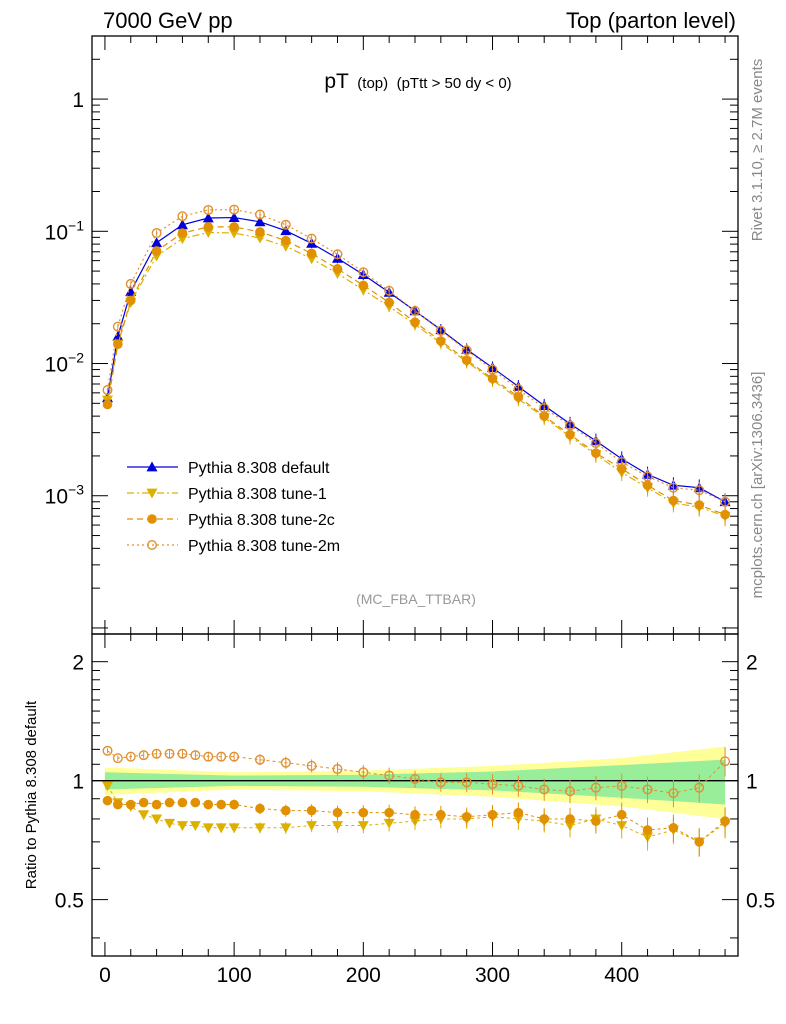 Image resolution: width=786 pixels, height=1024 pixels. Describe the element at coordinates (168, 20) in the screenshot. I see `header-left-label: 7000 GeV pp` at that location.